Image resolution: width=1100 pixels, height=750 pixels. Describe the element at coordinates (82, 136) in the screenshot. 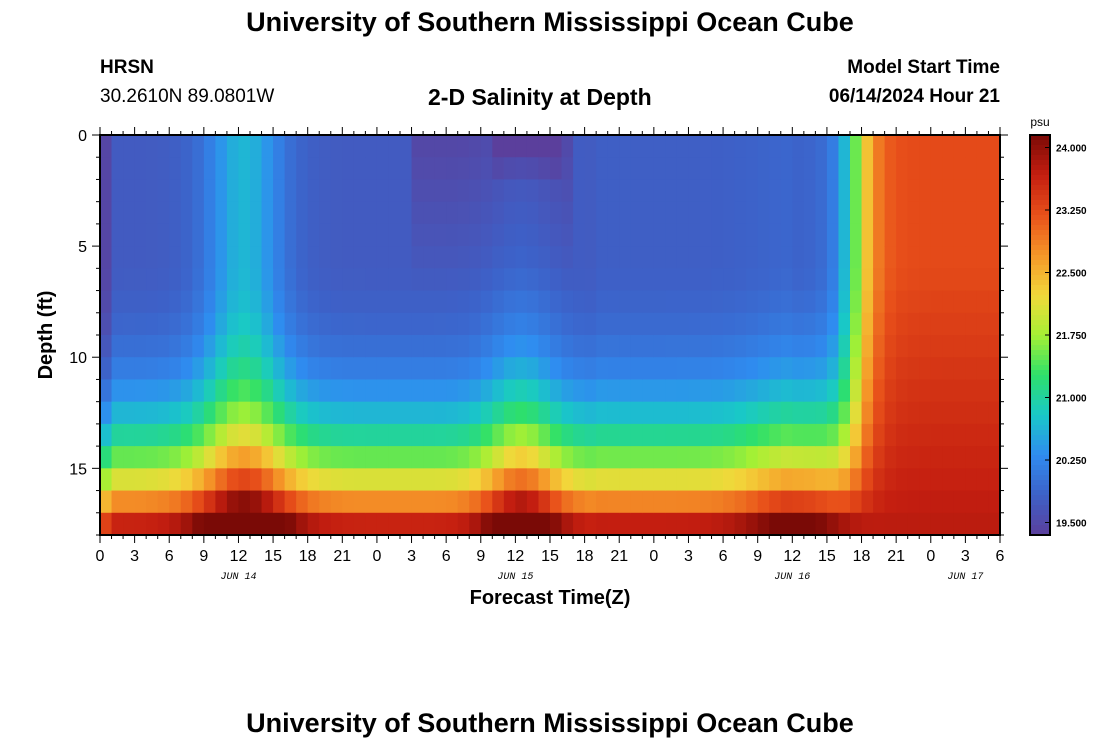

I see `y-tick-label: 0` at that location.